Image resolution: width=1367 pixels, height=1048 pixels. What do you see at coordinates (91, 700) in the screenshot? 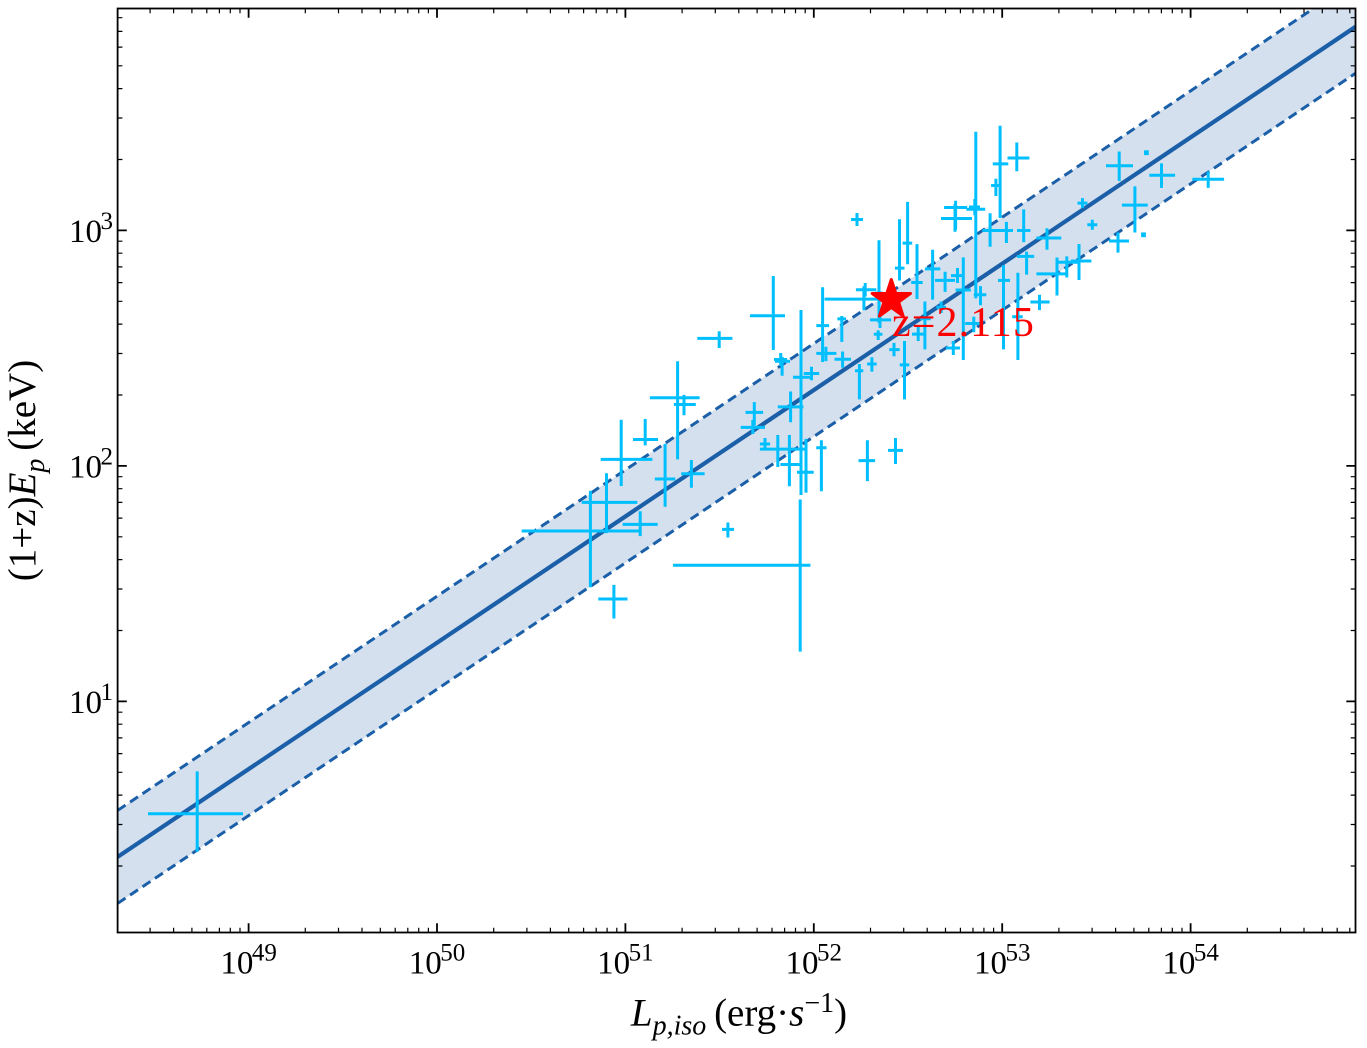
I see `svg-text: 101` at bounding box center [91, 700].